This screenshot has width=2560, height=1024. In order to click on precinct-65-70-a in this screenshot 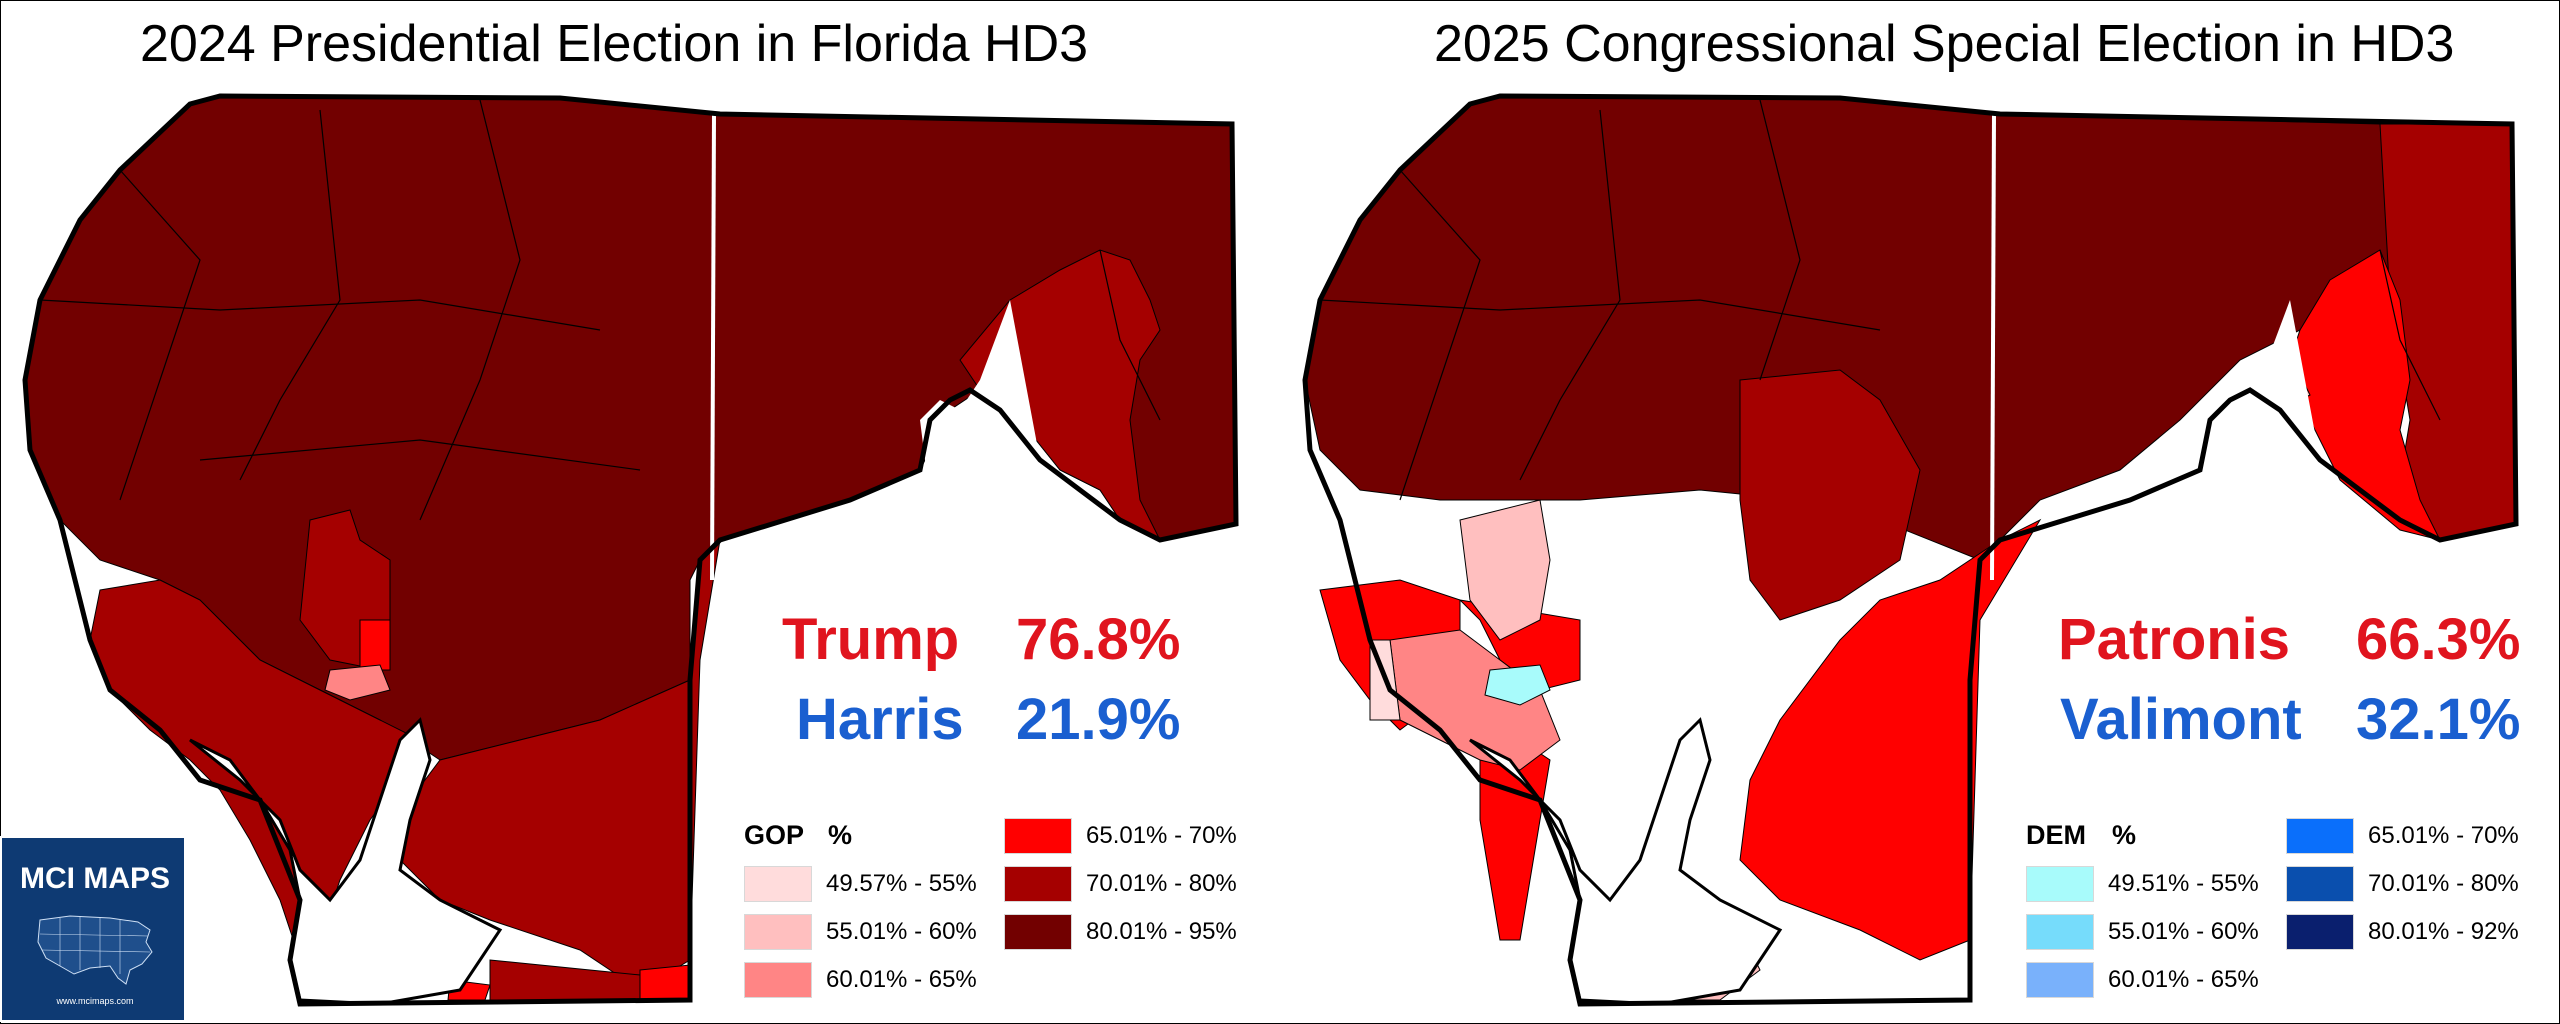, I will do `click(375, 645)`.